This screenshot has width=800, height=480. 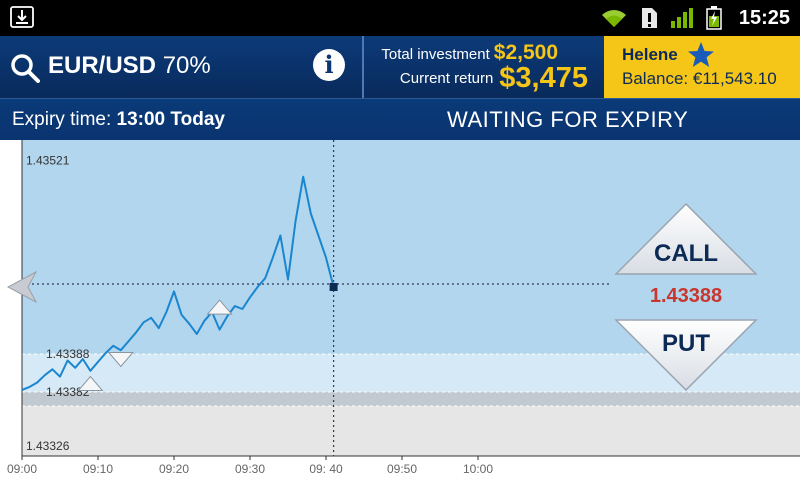 I want to click on wifi-icon, so click(x=614, y=18).